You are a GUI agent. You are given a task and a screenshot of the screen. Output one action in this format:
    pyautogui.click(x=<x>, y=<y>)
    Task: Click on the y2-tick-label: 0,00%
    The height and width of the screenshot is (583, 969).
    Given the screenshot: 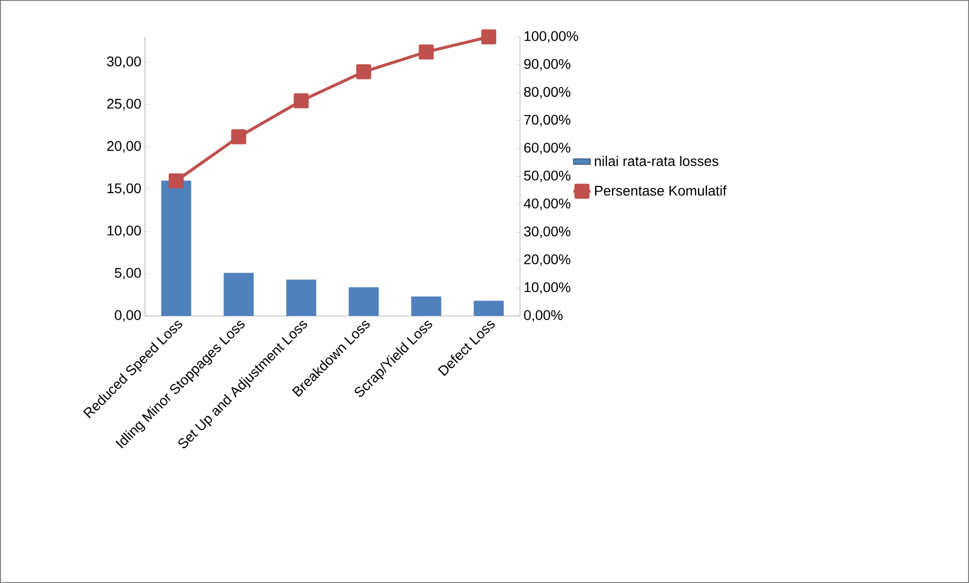 What is the action you would take?
    pyautogui.click(x=543, y=316)
    